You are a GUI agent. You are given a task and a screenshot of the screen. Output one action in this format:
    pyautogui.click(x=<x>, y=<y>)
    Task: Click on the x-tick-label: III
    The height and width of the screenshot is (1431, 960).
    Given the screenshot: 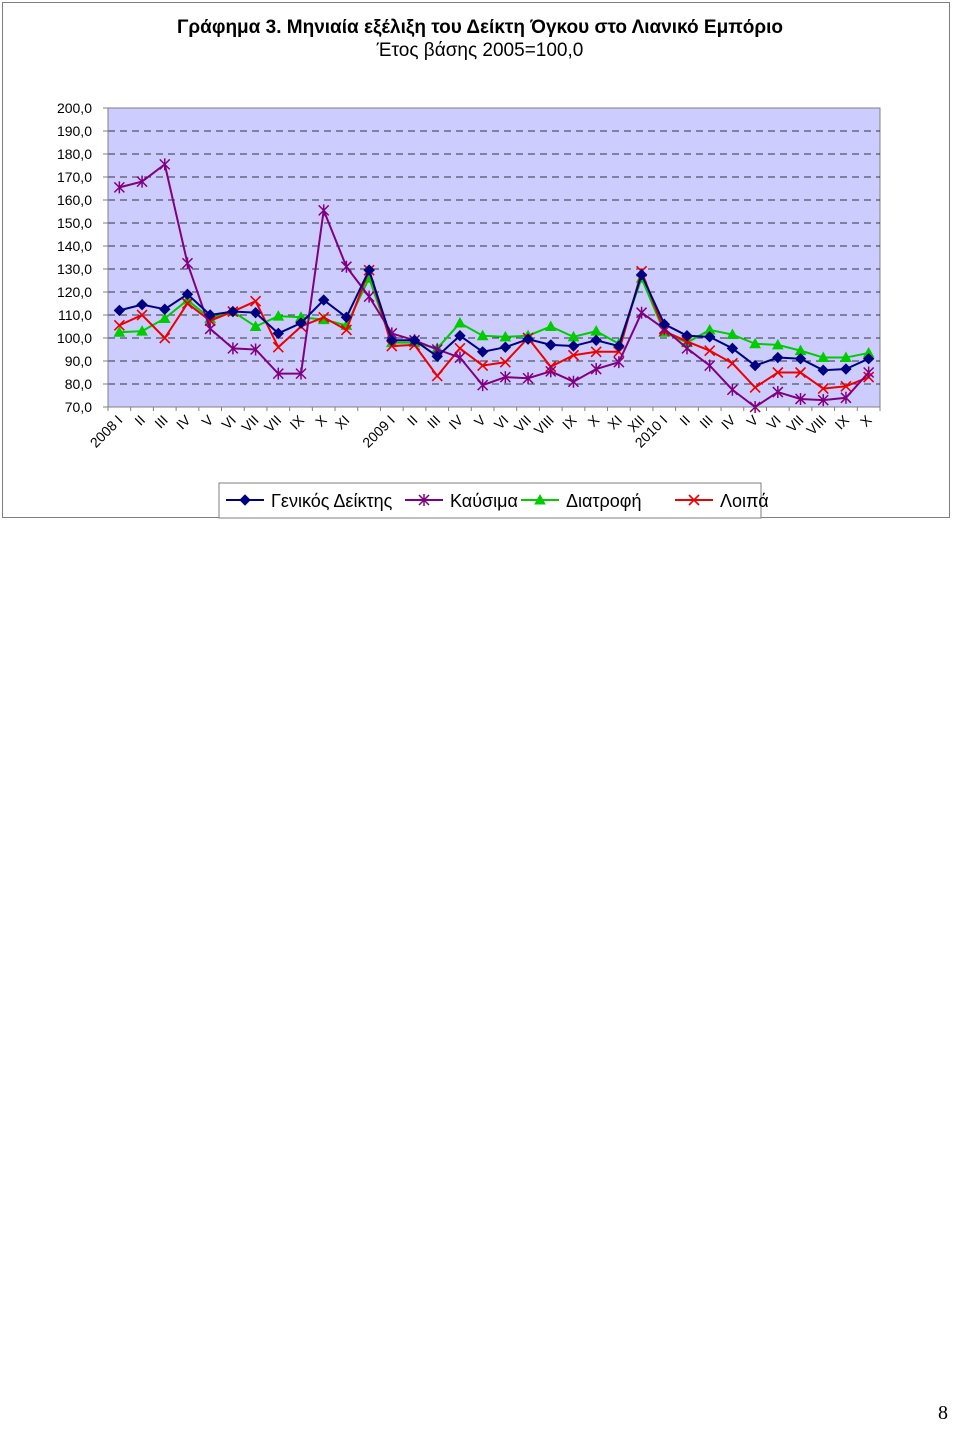 What is the action you would take?
    pyautogui.click(x=706, y=422)
    